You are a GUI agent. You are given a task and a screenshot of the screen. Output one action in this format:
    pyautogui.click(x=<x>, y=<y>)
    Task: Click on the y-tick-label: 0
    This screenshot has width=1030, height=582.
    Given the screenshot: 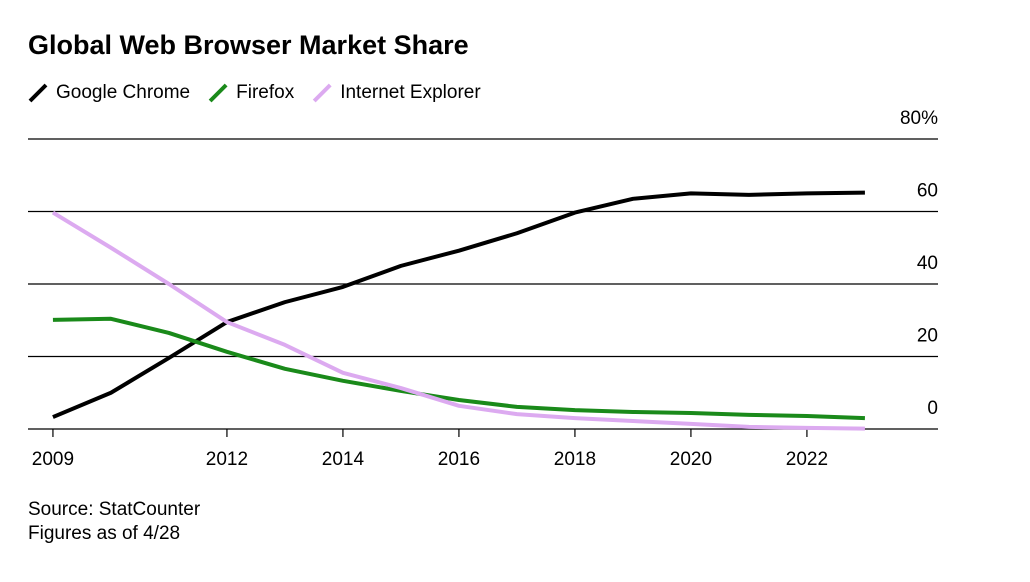 What is the action you would take?
    pyautogui.click(x=932, y=408)
    